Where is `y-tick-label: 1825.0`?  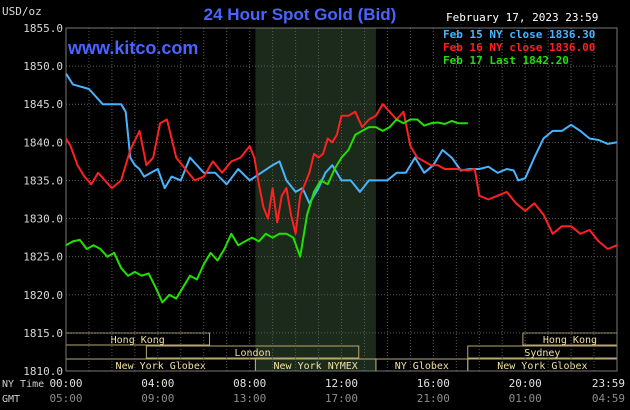 y-tick-label: 1825.0 is located at coordinates (43, 257).